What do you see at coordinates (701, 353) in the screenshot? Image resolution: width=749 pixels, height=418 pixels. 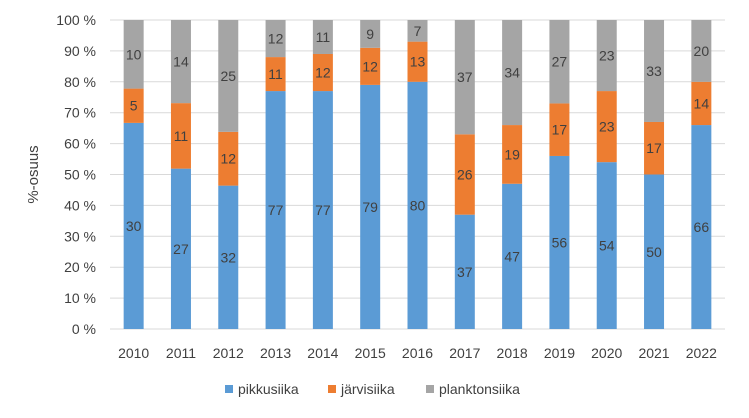 I see `x-tick-label: 2022` at bounding box center [701, 353].